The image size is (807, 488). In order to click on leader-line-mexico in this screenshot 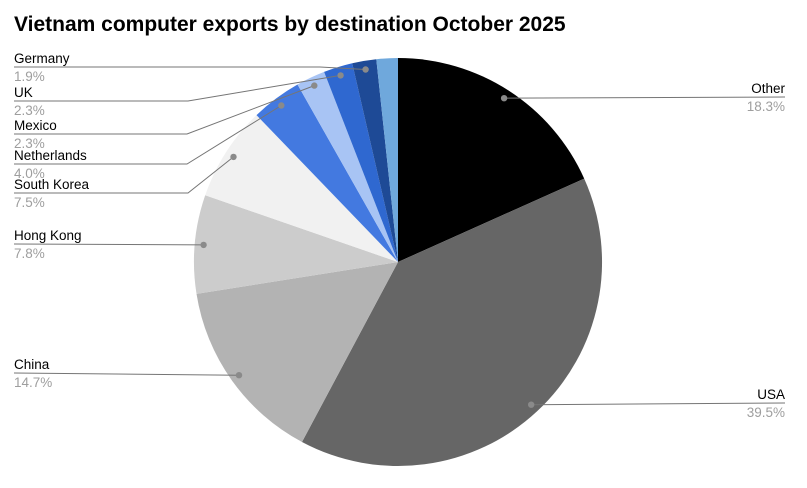, I will do `click(164, 110)`.